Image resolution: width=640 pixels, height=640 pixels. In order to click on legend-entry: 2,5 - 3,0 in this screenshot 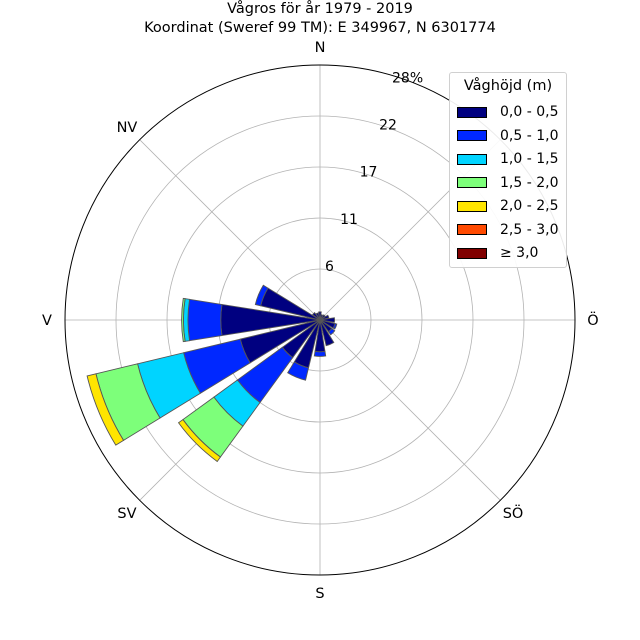, I will do `click(507, 230)`.